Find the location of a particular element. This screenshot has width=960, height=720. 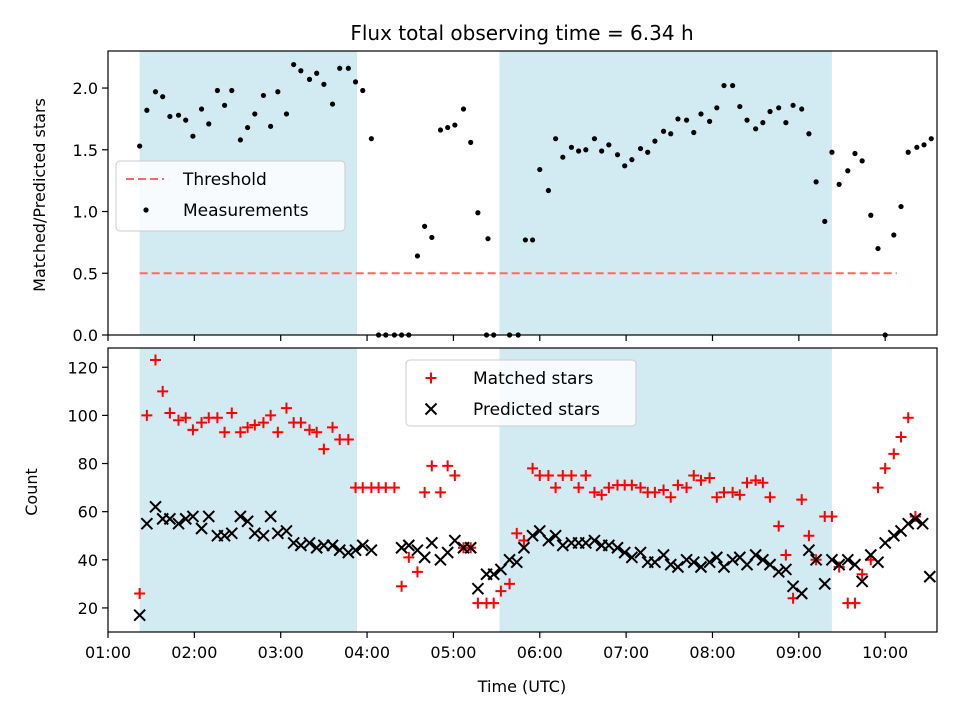

bottom-x-tick-label: 08:00 is located at coordinates (712, 652).